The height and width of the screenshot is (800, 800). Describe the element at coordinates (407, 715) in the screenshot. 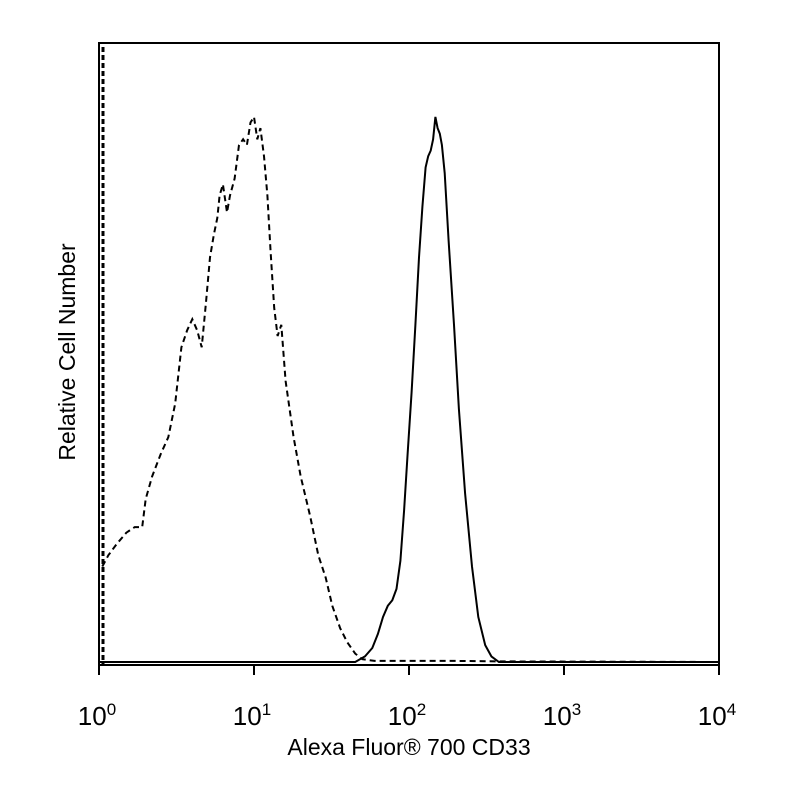

I see `x-tick-label: 10²` at that location.